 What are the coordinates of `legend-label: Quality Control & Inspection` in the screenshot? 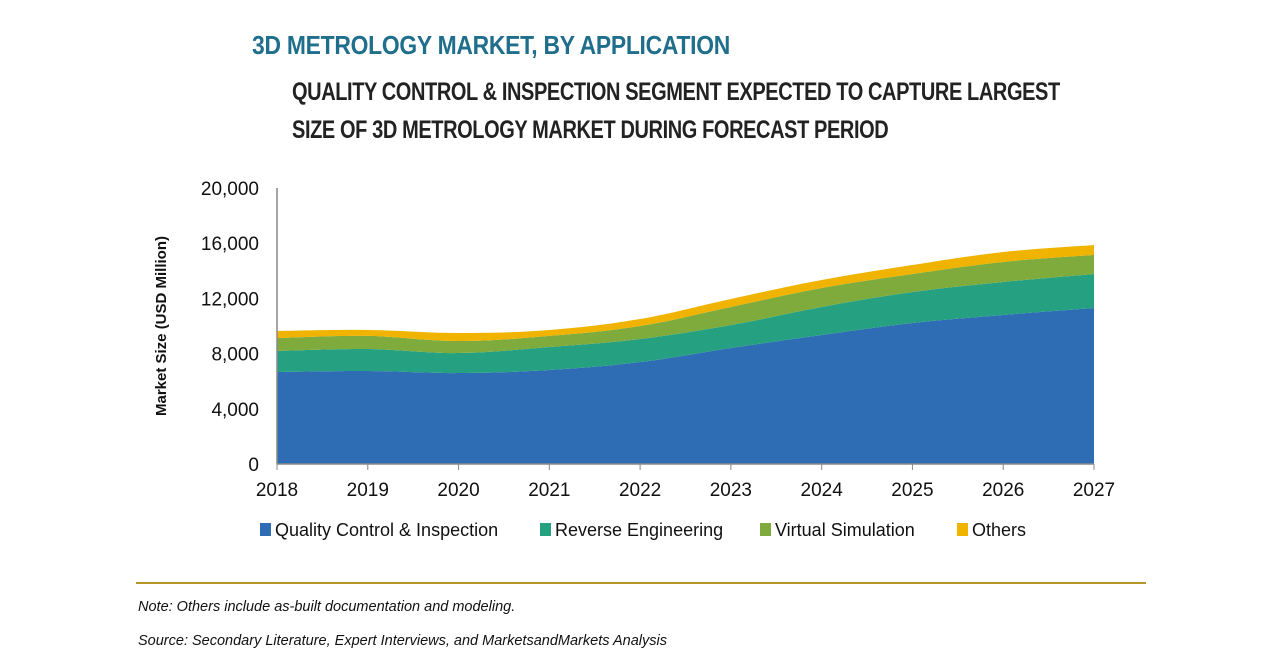 It's located at (386, 530).